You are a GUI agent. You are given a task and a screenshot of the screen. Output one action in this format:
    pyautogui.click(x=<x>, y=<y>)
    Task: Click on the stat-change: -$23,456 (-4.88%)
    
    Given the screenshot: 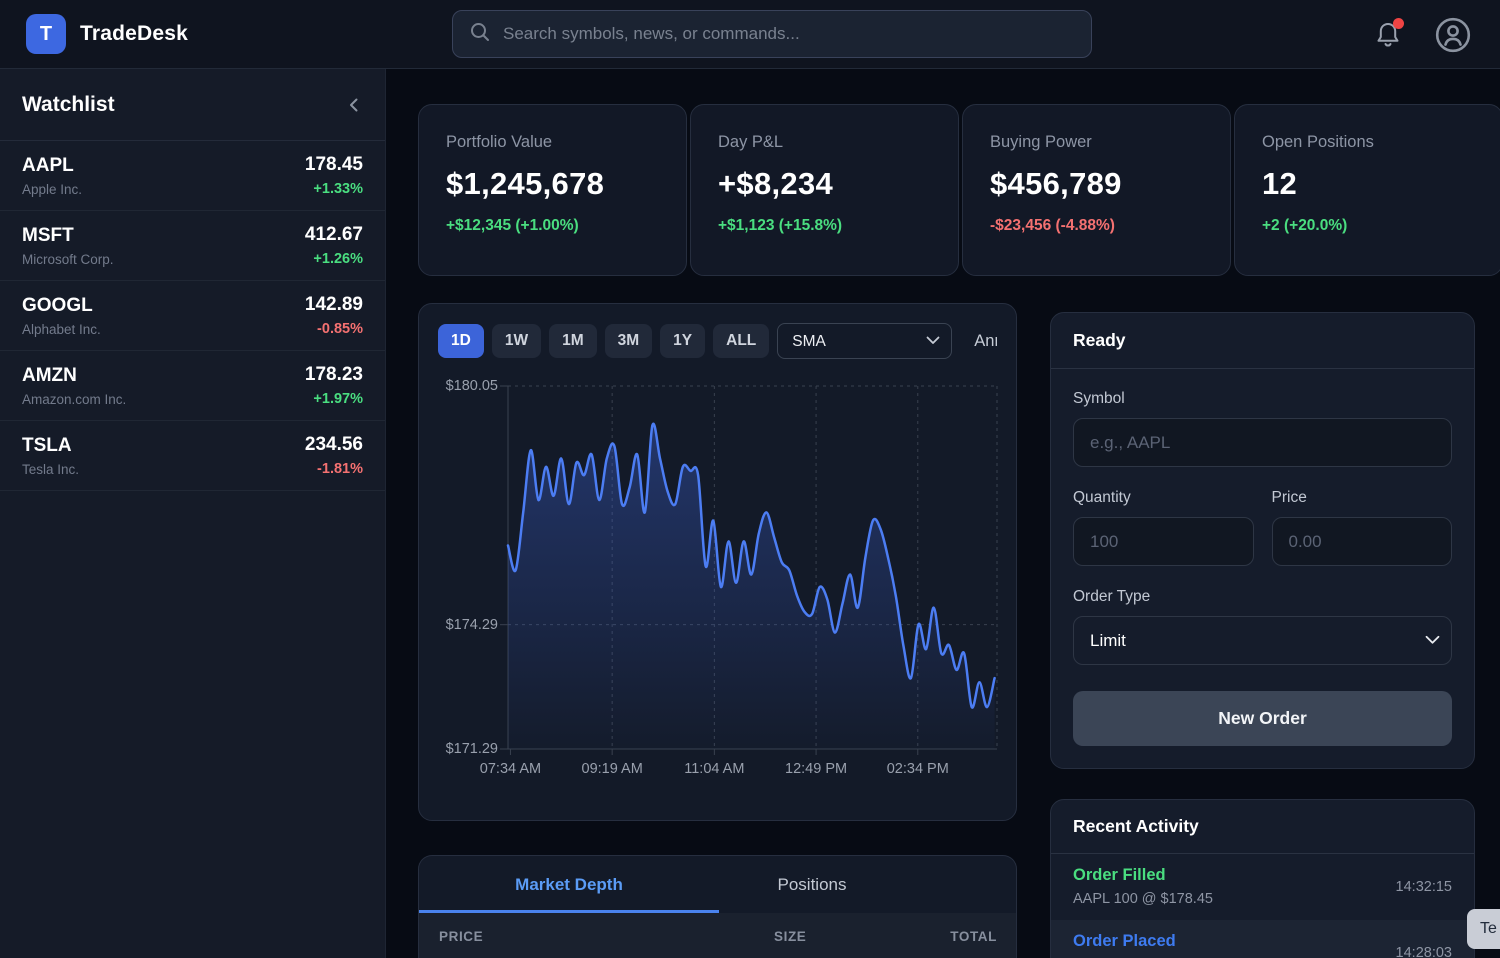 What is the action you would take?
    pyautogui.click(x=1052, y=225)
    